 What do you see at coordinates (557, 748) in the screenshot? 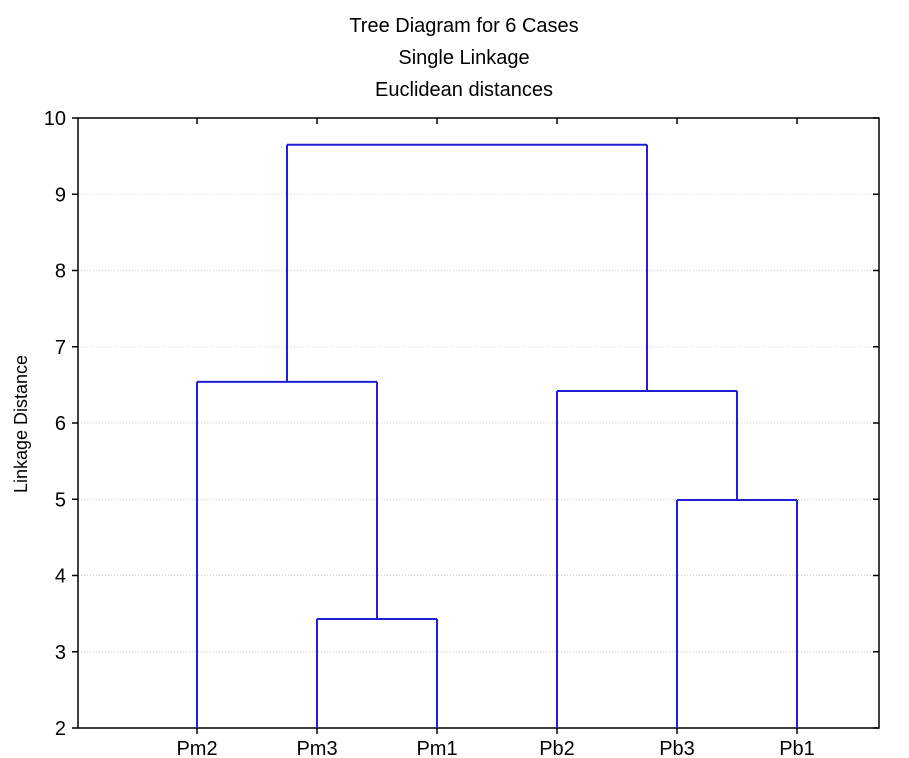
I see `leaf-label-pb2: Pb2` at bounding box center [557, 748].